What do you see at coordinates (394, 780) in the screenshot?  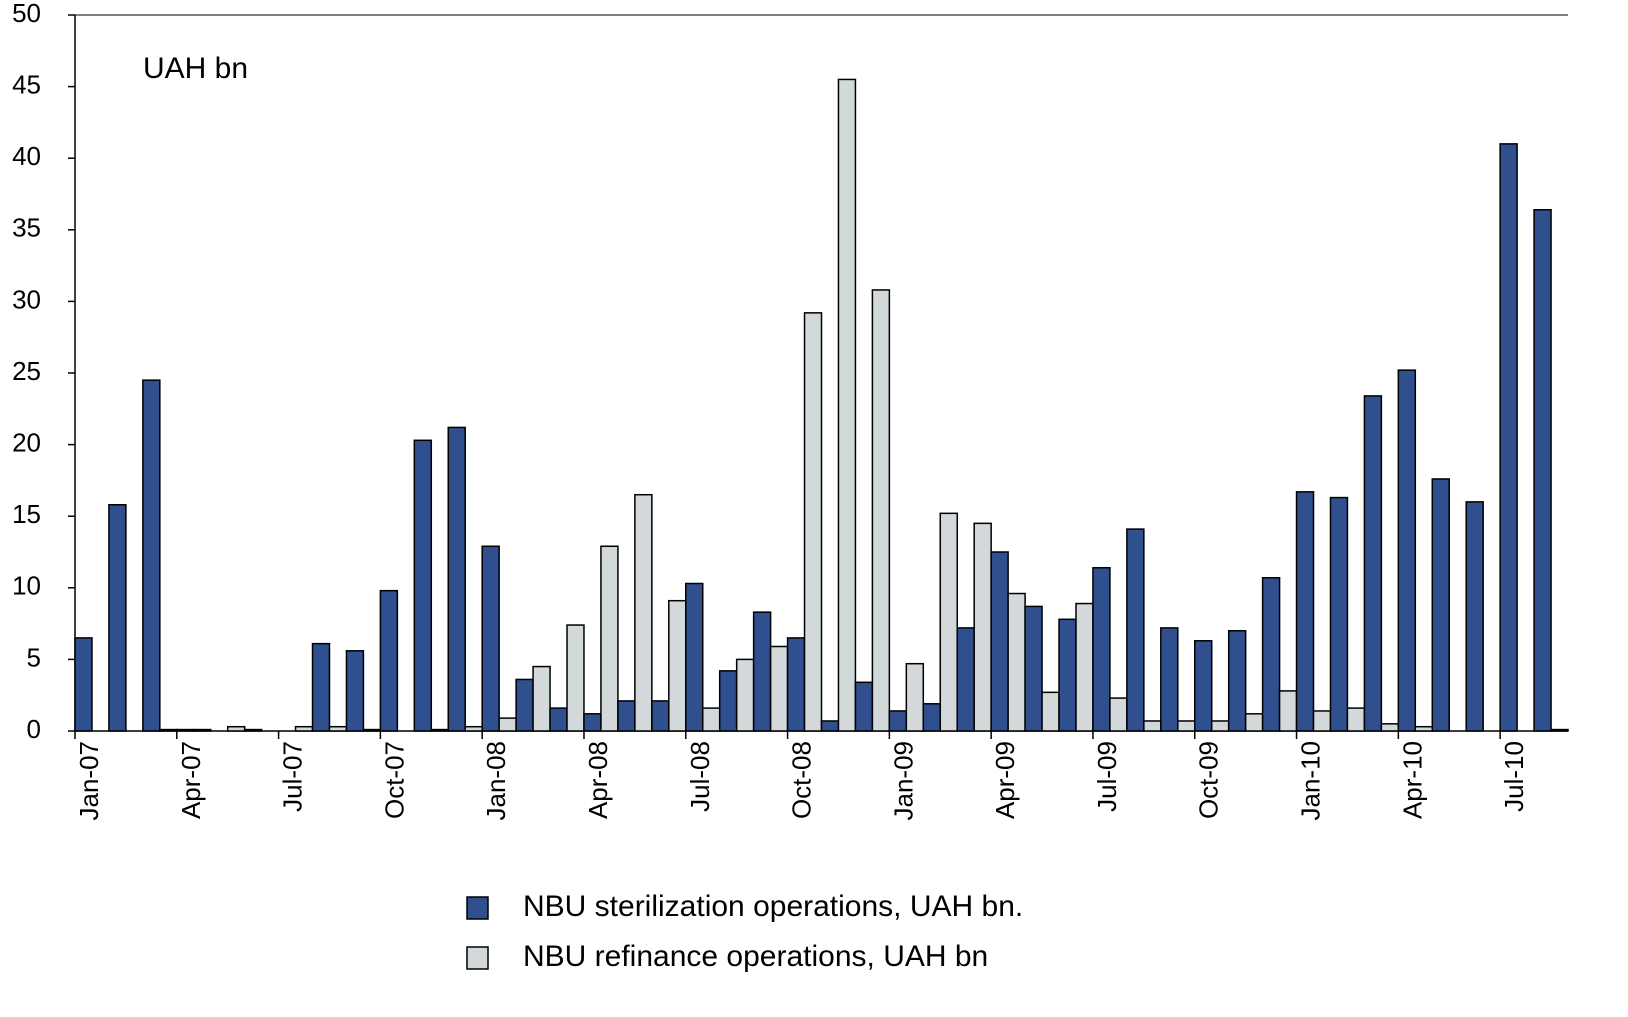 I see `x-tick-label: Oct-07` at bounding box center [394, 780].